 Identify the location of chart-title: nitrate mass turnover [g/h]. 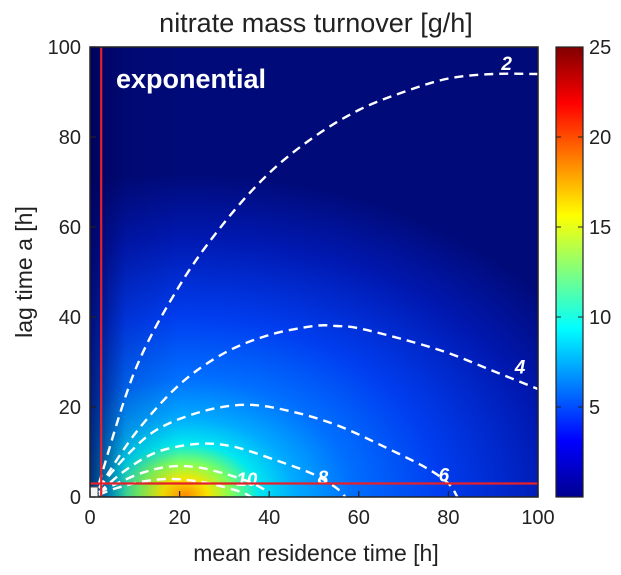
(316, 23).